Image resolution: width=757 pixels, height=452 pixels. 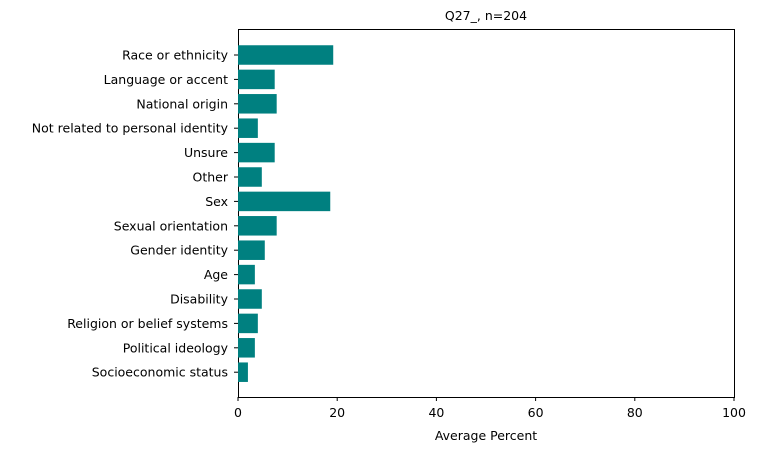 What do you see at coordinates (179, 250) in the screenshot?
I see `y-tick-label: Gender identity` at bounding box center [179, 250].